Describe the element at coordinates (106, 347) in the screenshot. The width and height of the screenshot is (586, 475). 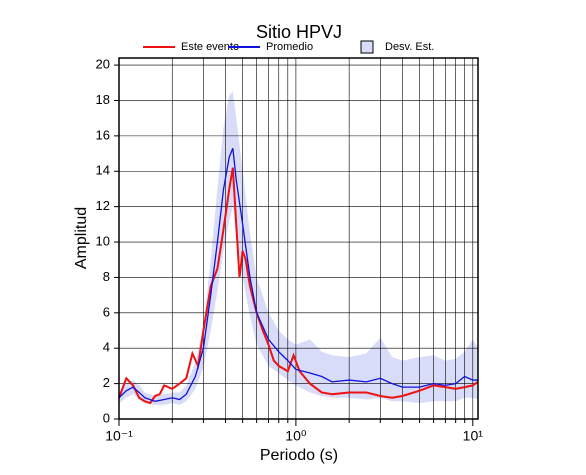
I see `y-tick-label: 4` at that location.